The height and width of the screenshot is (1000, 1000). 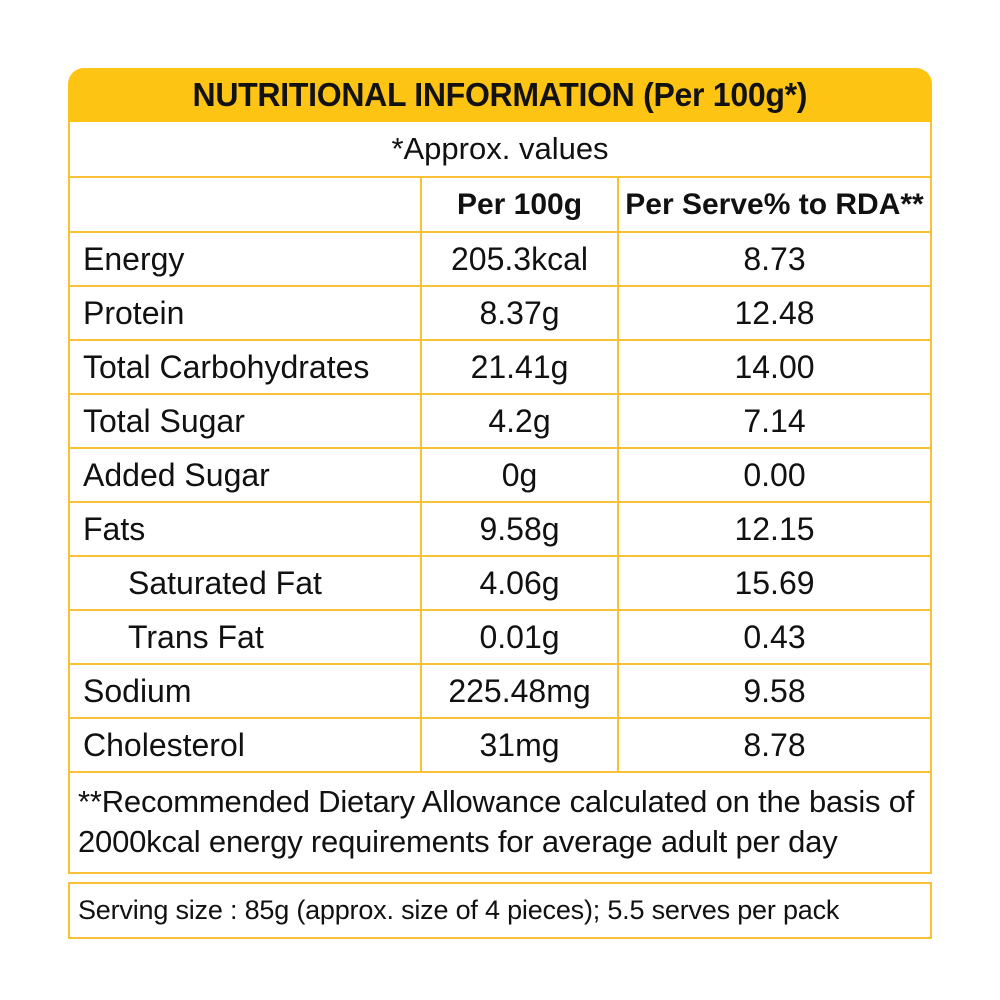 What do you see at coordinates (246, 583) in the screenshot?
I see `row-label: Saturated Fat` at bounding box center [246, 583].